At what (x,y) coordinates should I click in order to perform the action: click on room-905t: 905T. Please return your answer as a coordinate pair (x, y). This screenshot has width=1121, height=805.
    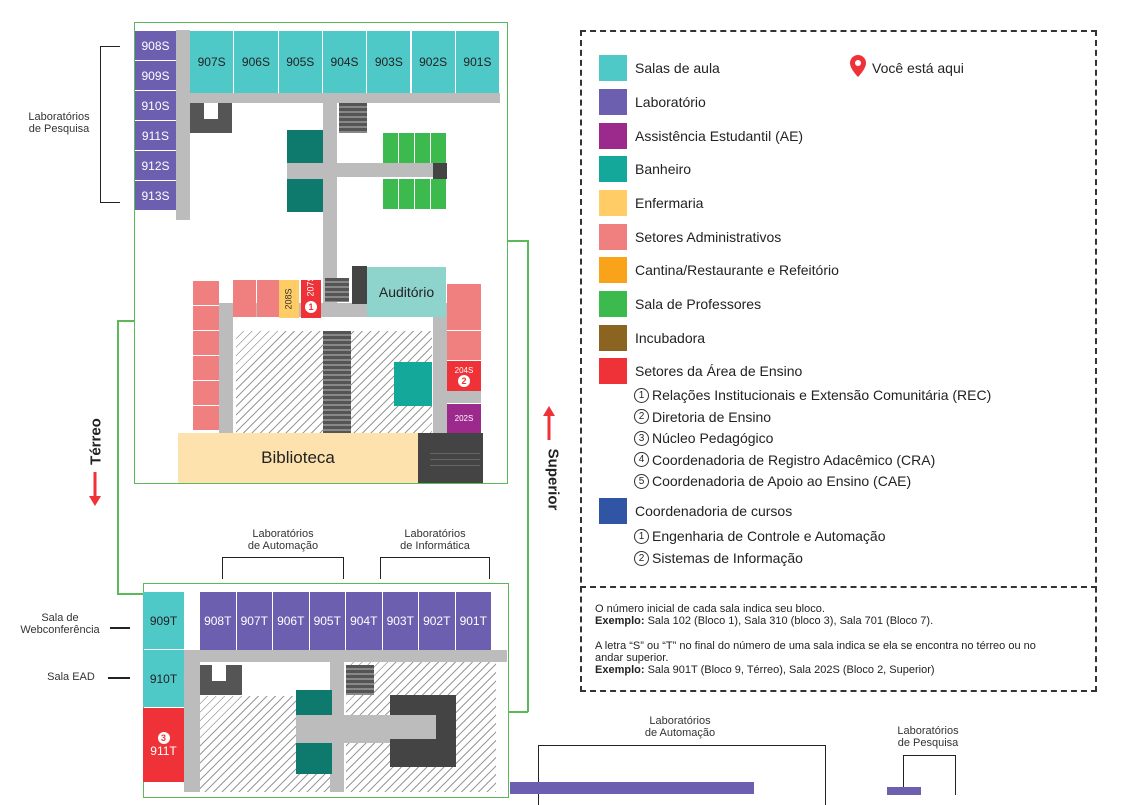
    Looking at the image, I should click on (327, 621).